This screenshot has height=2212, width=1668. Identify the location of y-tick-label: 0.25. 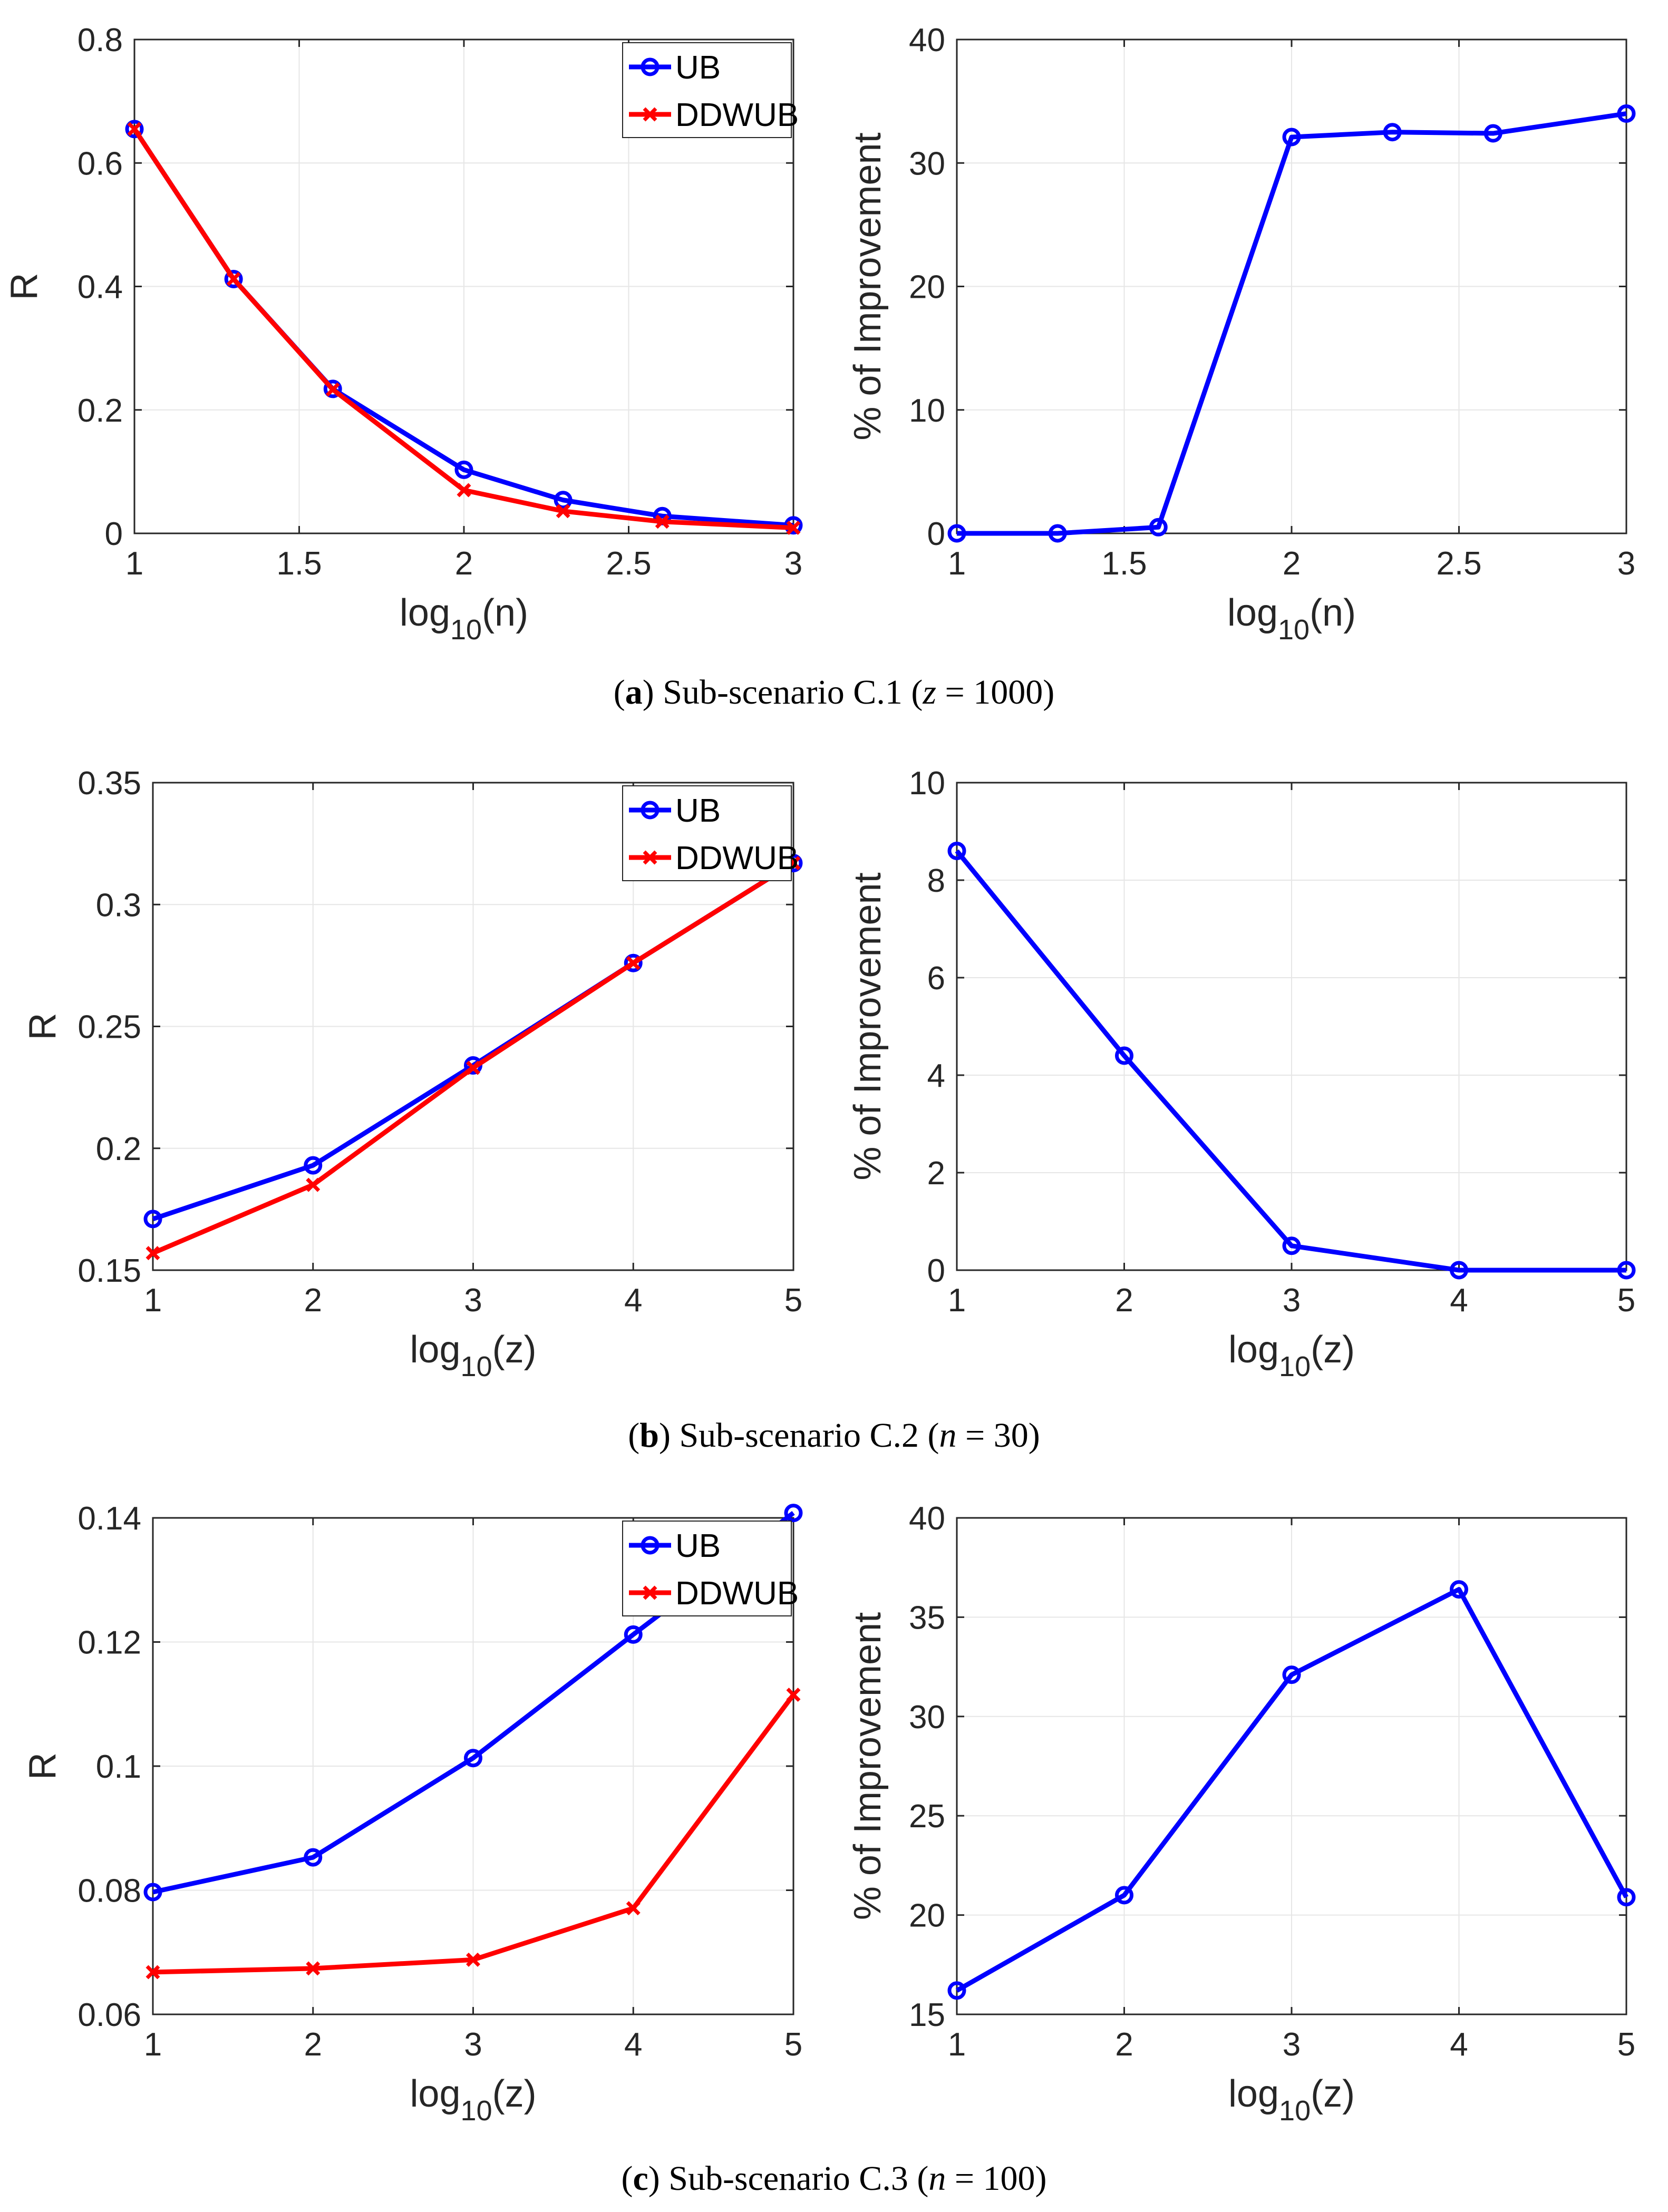
(109, 1027).